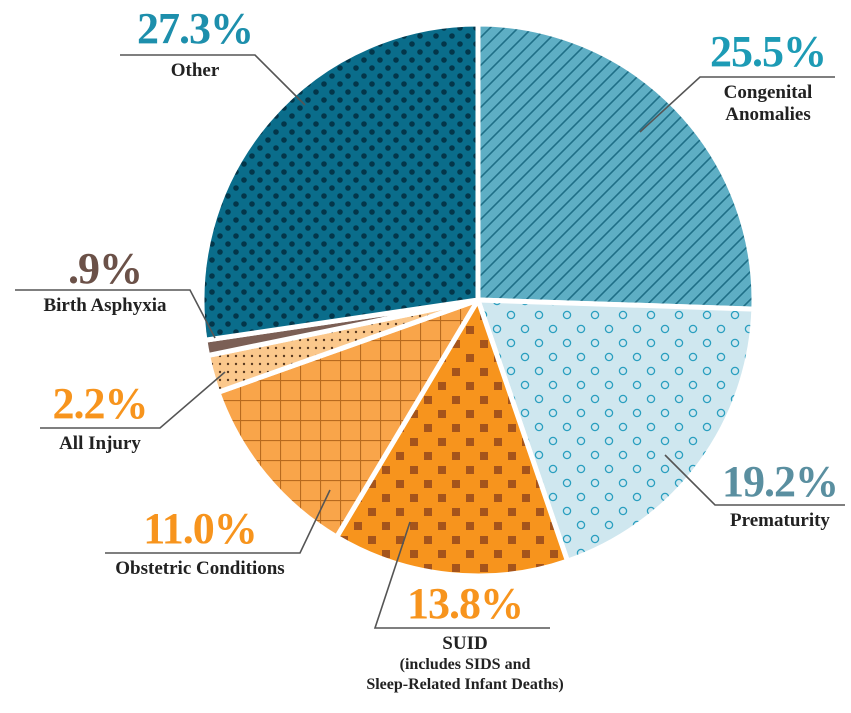 Image resolution: width=851 pixels, height=713 pixels. Describe the element at coordinates (195, 28) in the screenshot. I see `value-label: 27.3%` at that location.